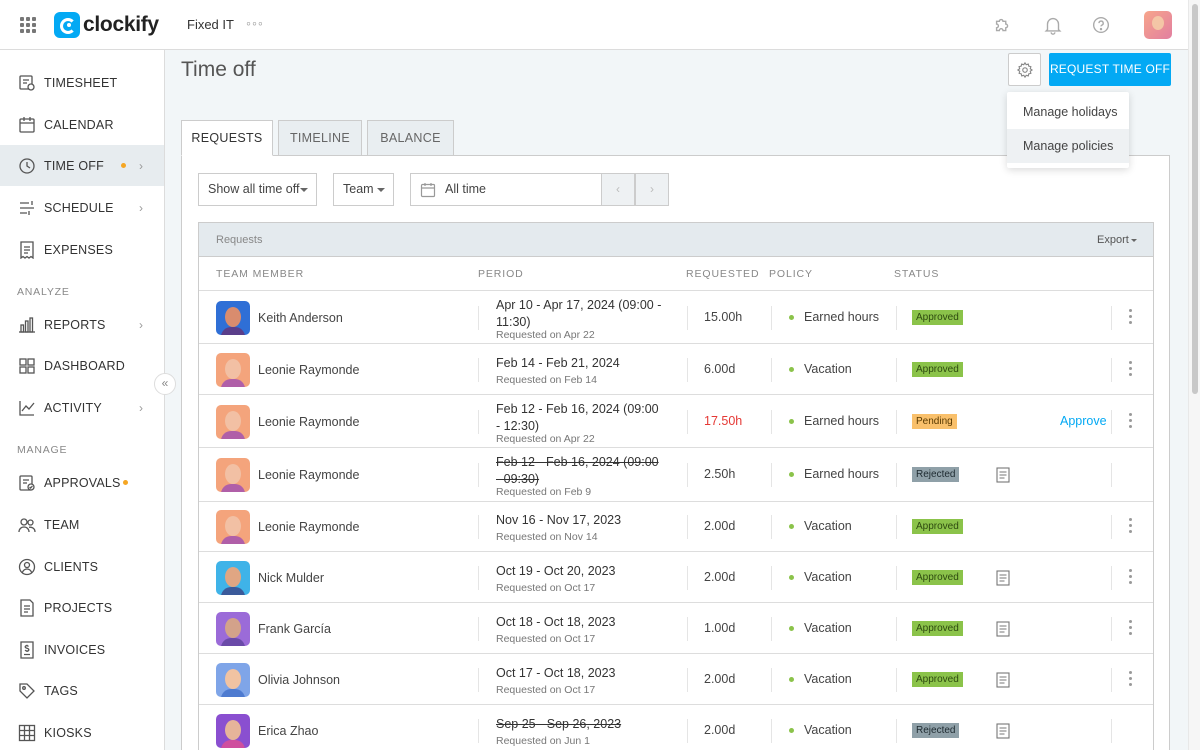 Image resolution: width=1200 pixels, height=750 pixels. What do you see at coordinates (27, 82) in the screenshot?
I see `timesheet-icon` at bounding box center [27, 82].